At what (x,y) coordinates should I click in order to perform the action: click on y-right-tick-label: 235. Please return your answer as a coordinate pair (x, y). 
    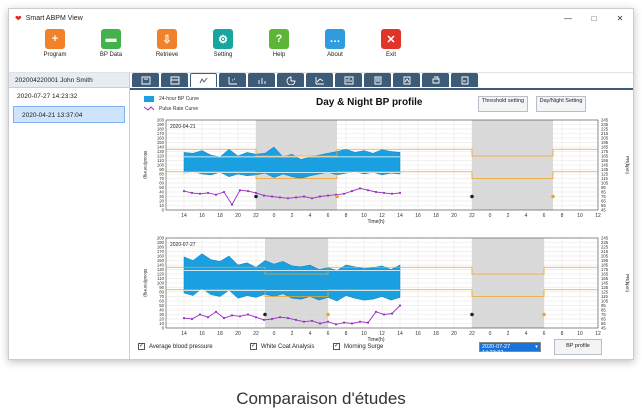
    Looking at the image, I should click on (605, 242).